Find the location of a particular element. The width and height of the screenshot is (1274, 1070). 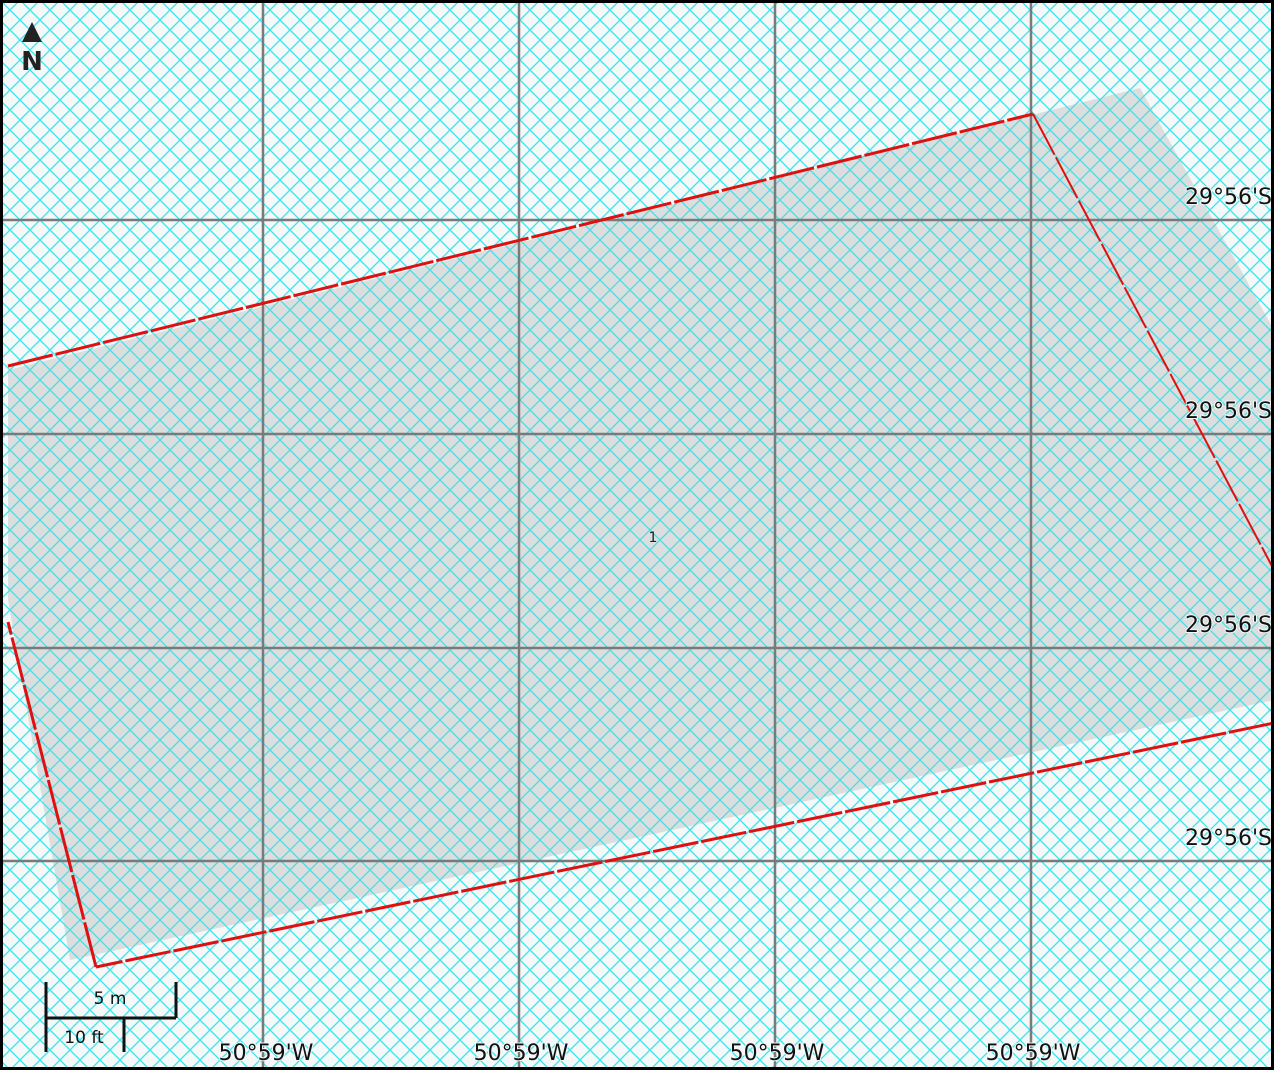

scale-bar is located at coordinates (111, 1017).